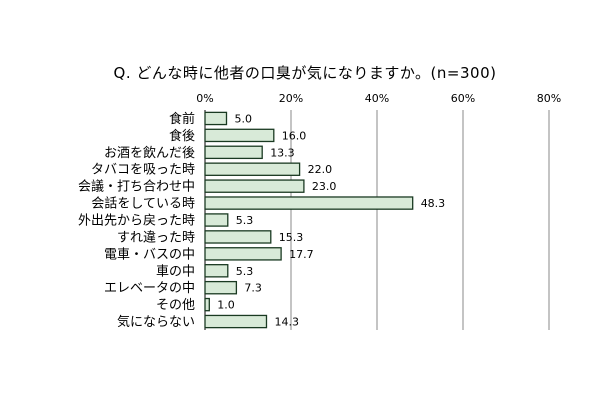 Image resolution: width=610 pixels, height=400 pixels. Describe the element at coordinates (549, 98) in the screenshot. I see `x-tick-label: 80%` at that location.